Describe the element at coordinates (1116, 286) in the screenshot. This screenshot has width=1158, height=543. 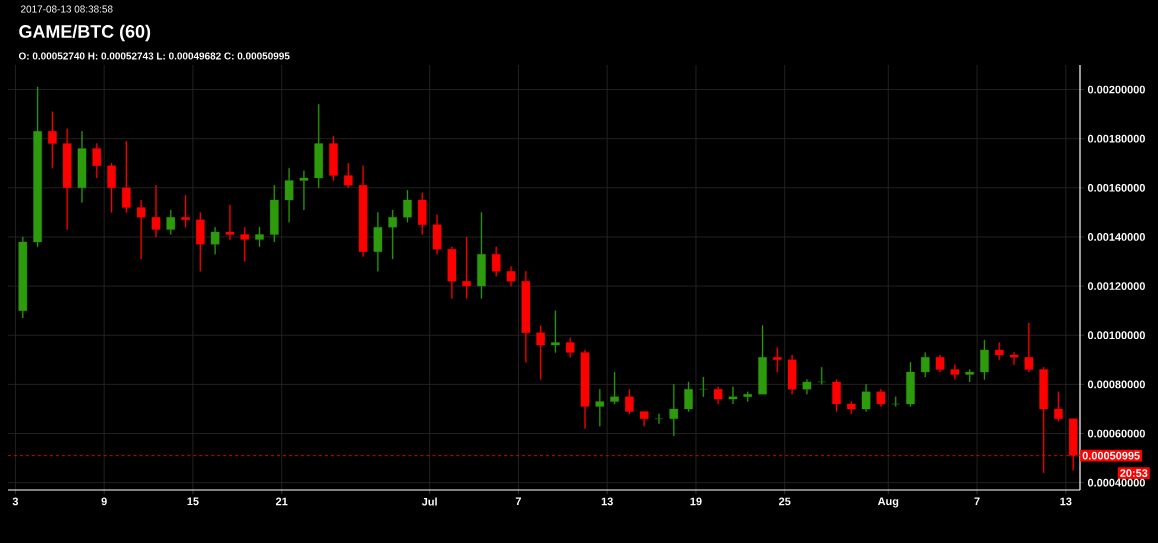
I see `y-tick-label: 0.00120000` at that location.